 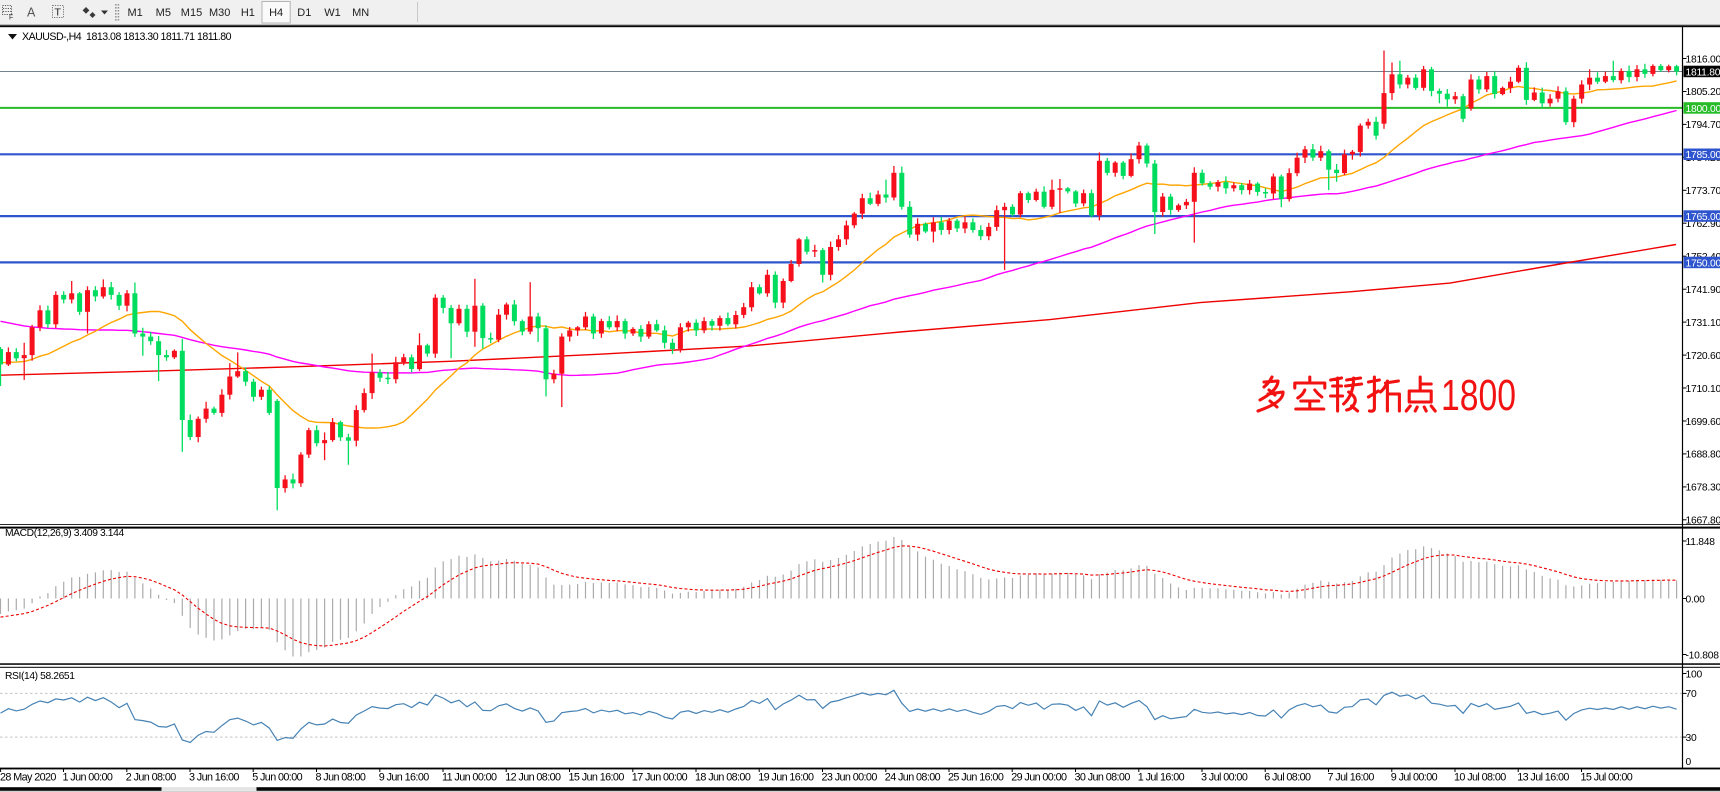 What do you see at coordinates (191, 13) in the screenshot?
I see `svg-text: M15` at bounding box center [191, 13].